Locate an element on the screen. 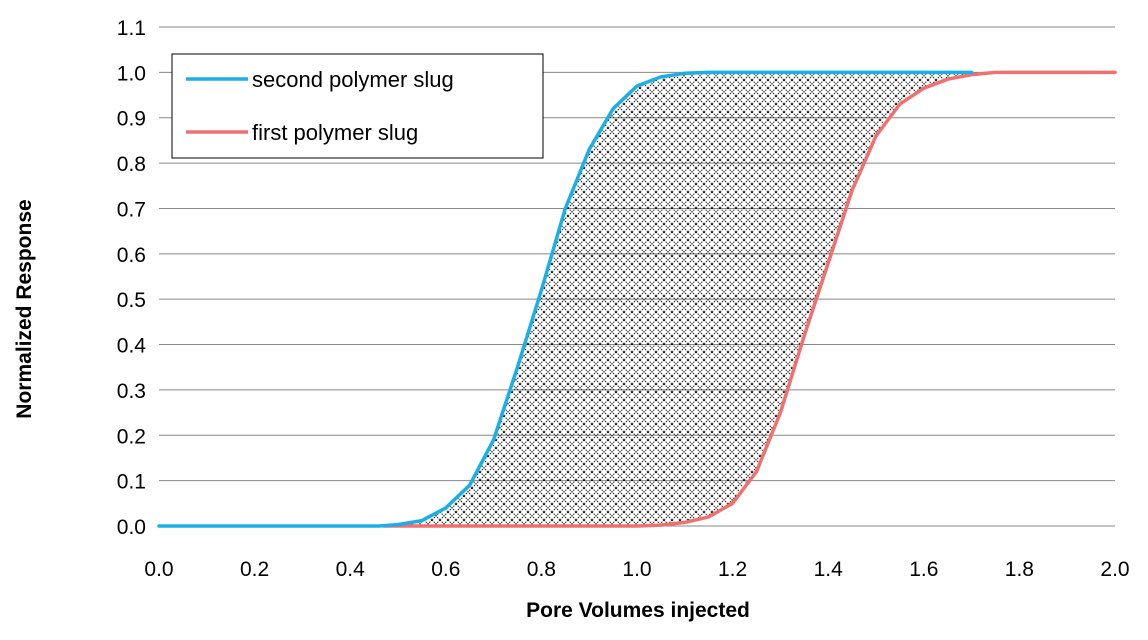 The width and height of the screenshot is (1148, 640). x-tick-labels: 0.0 0.2 0.4 0.6 0.8 1.0 1.2 1.4 1.6 1.8 2.0 is located at coordinates (636, 569).